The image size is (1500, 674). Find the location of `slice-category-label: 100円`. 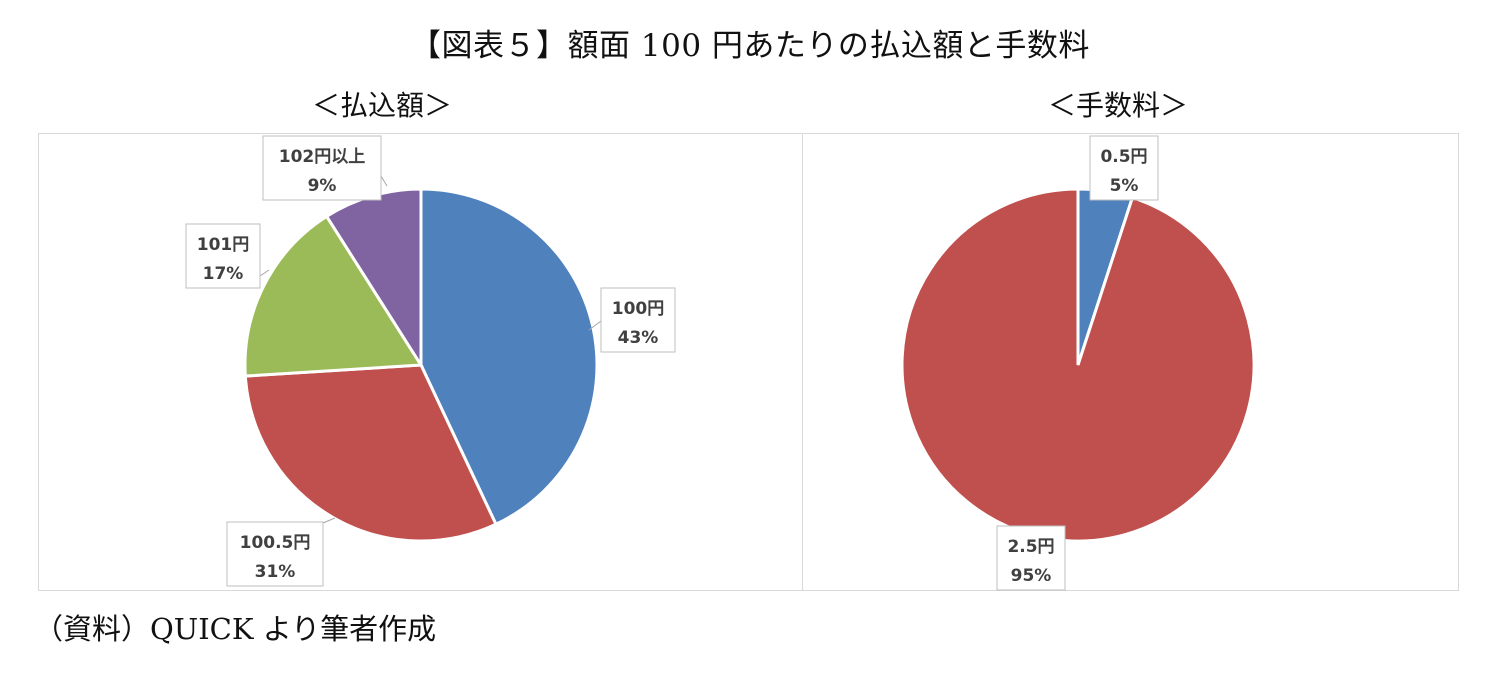

slice-category-label: 100円 is located at coordinates (638, 309).